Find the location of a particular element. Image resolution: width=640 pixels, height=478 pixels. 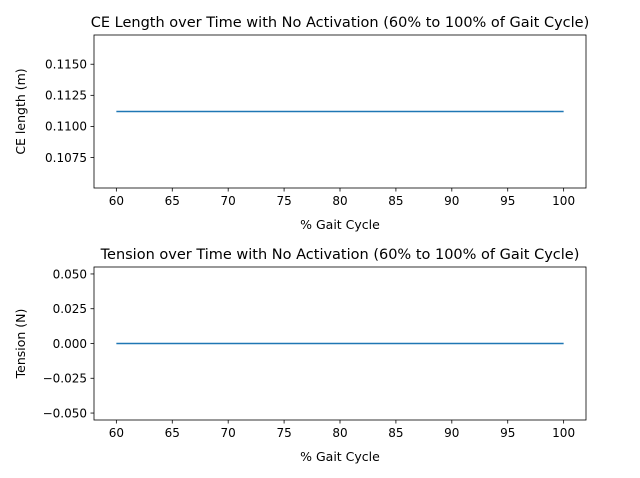

y-tick-label: −0.050 is located at coordinates (65, 413).